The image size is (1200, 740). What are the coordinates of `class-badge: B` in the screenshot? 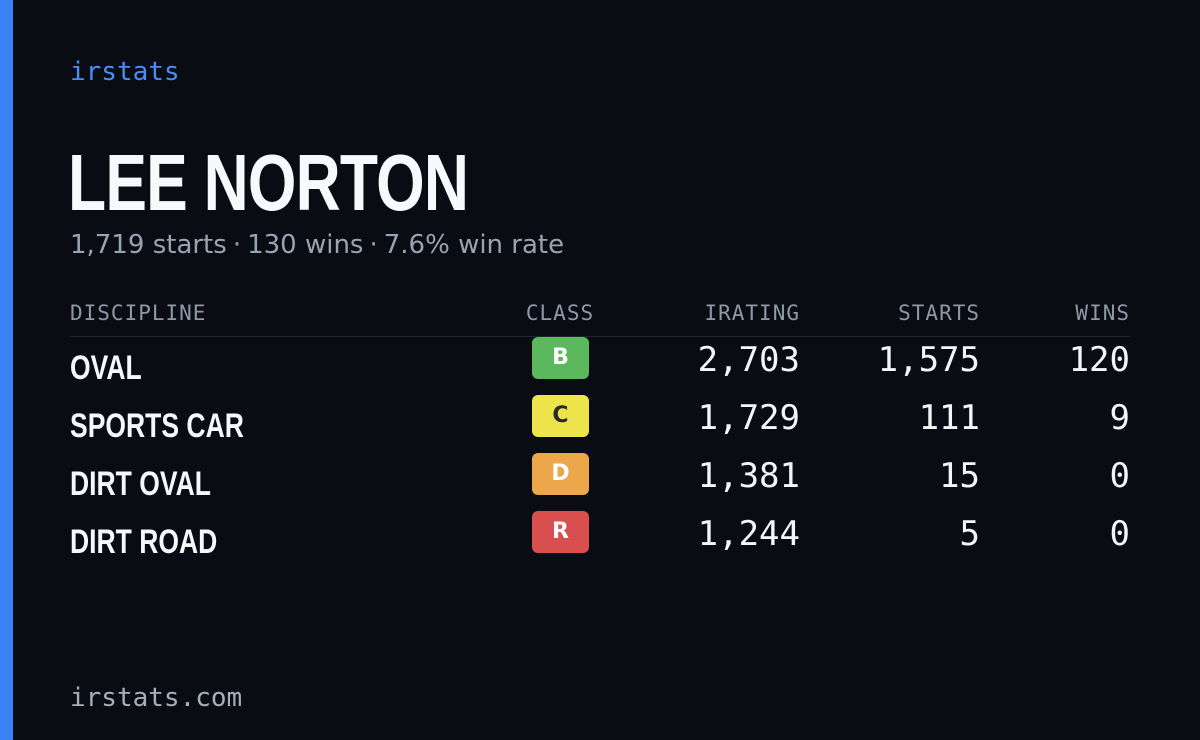 It's located at (560, 358).